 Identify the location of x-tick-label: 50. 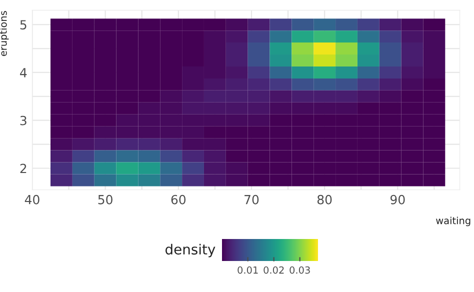
(105, 199).